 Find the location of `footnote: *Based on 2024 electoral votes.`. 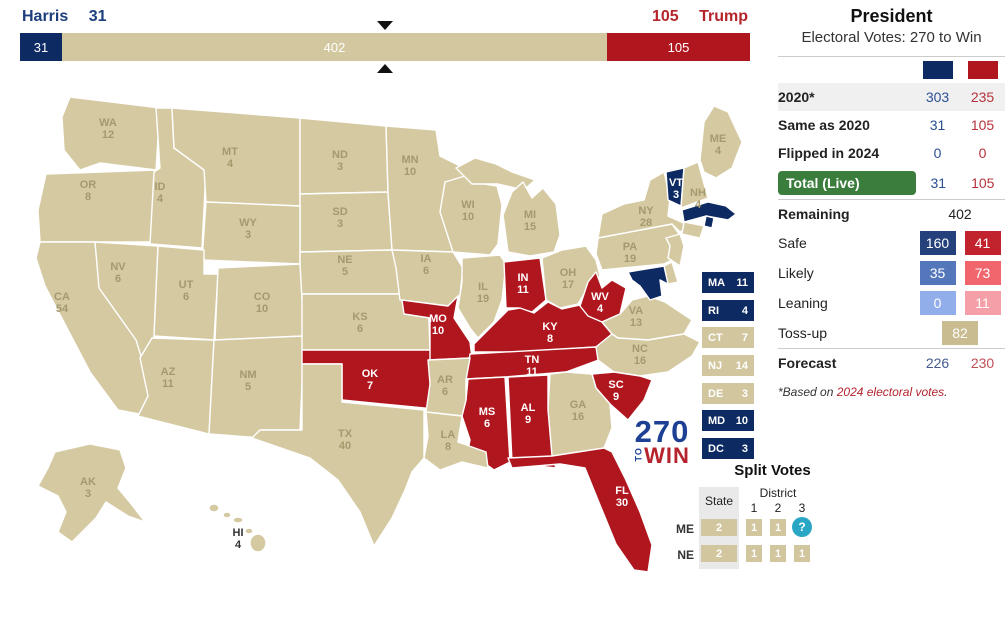

footnote: *Based on 2024 electoral votes. is located at coordinates (863, 392).